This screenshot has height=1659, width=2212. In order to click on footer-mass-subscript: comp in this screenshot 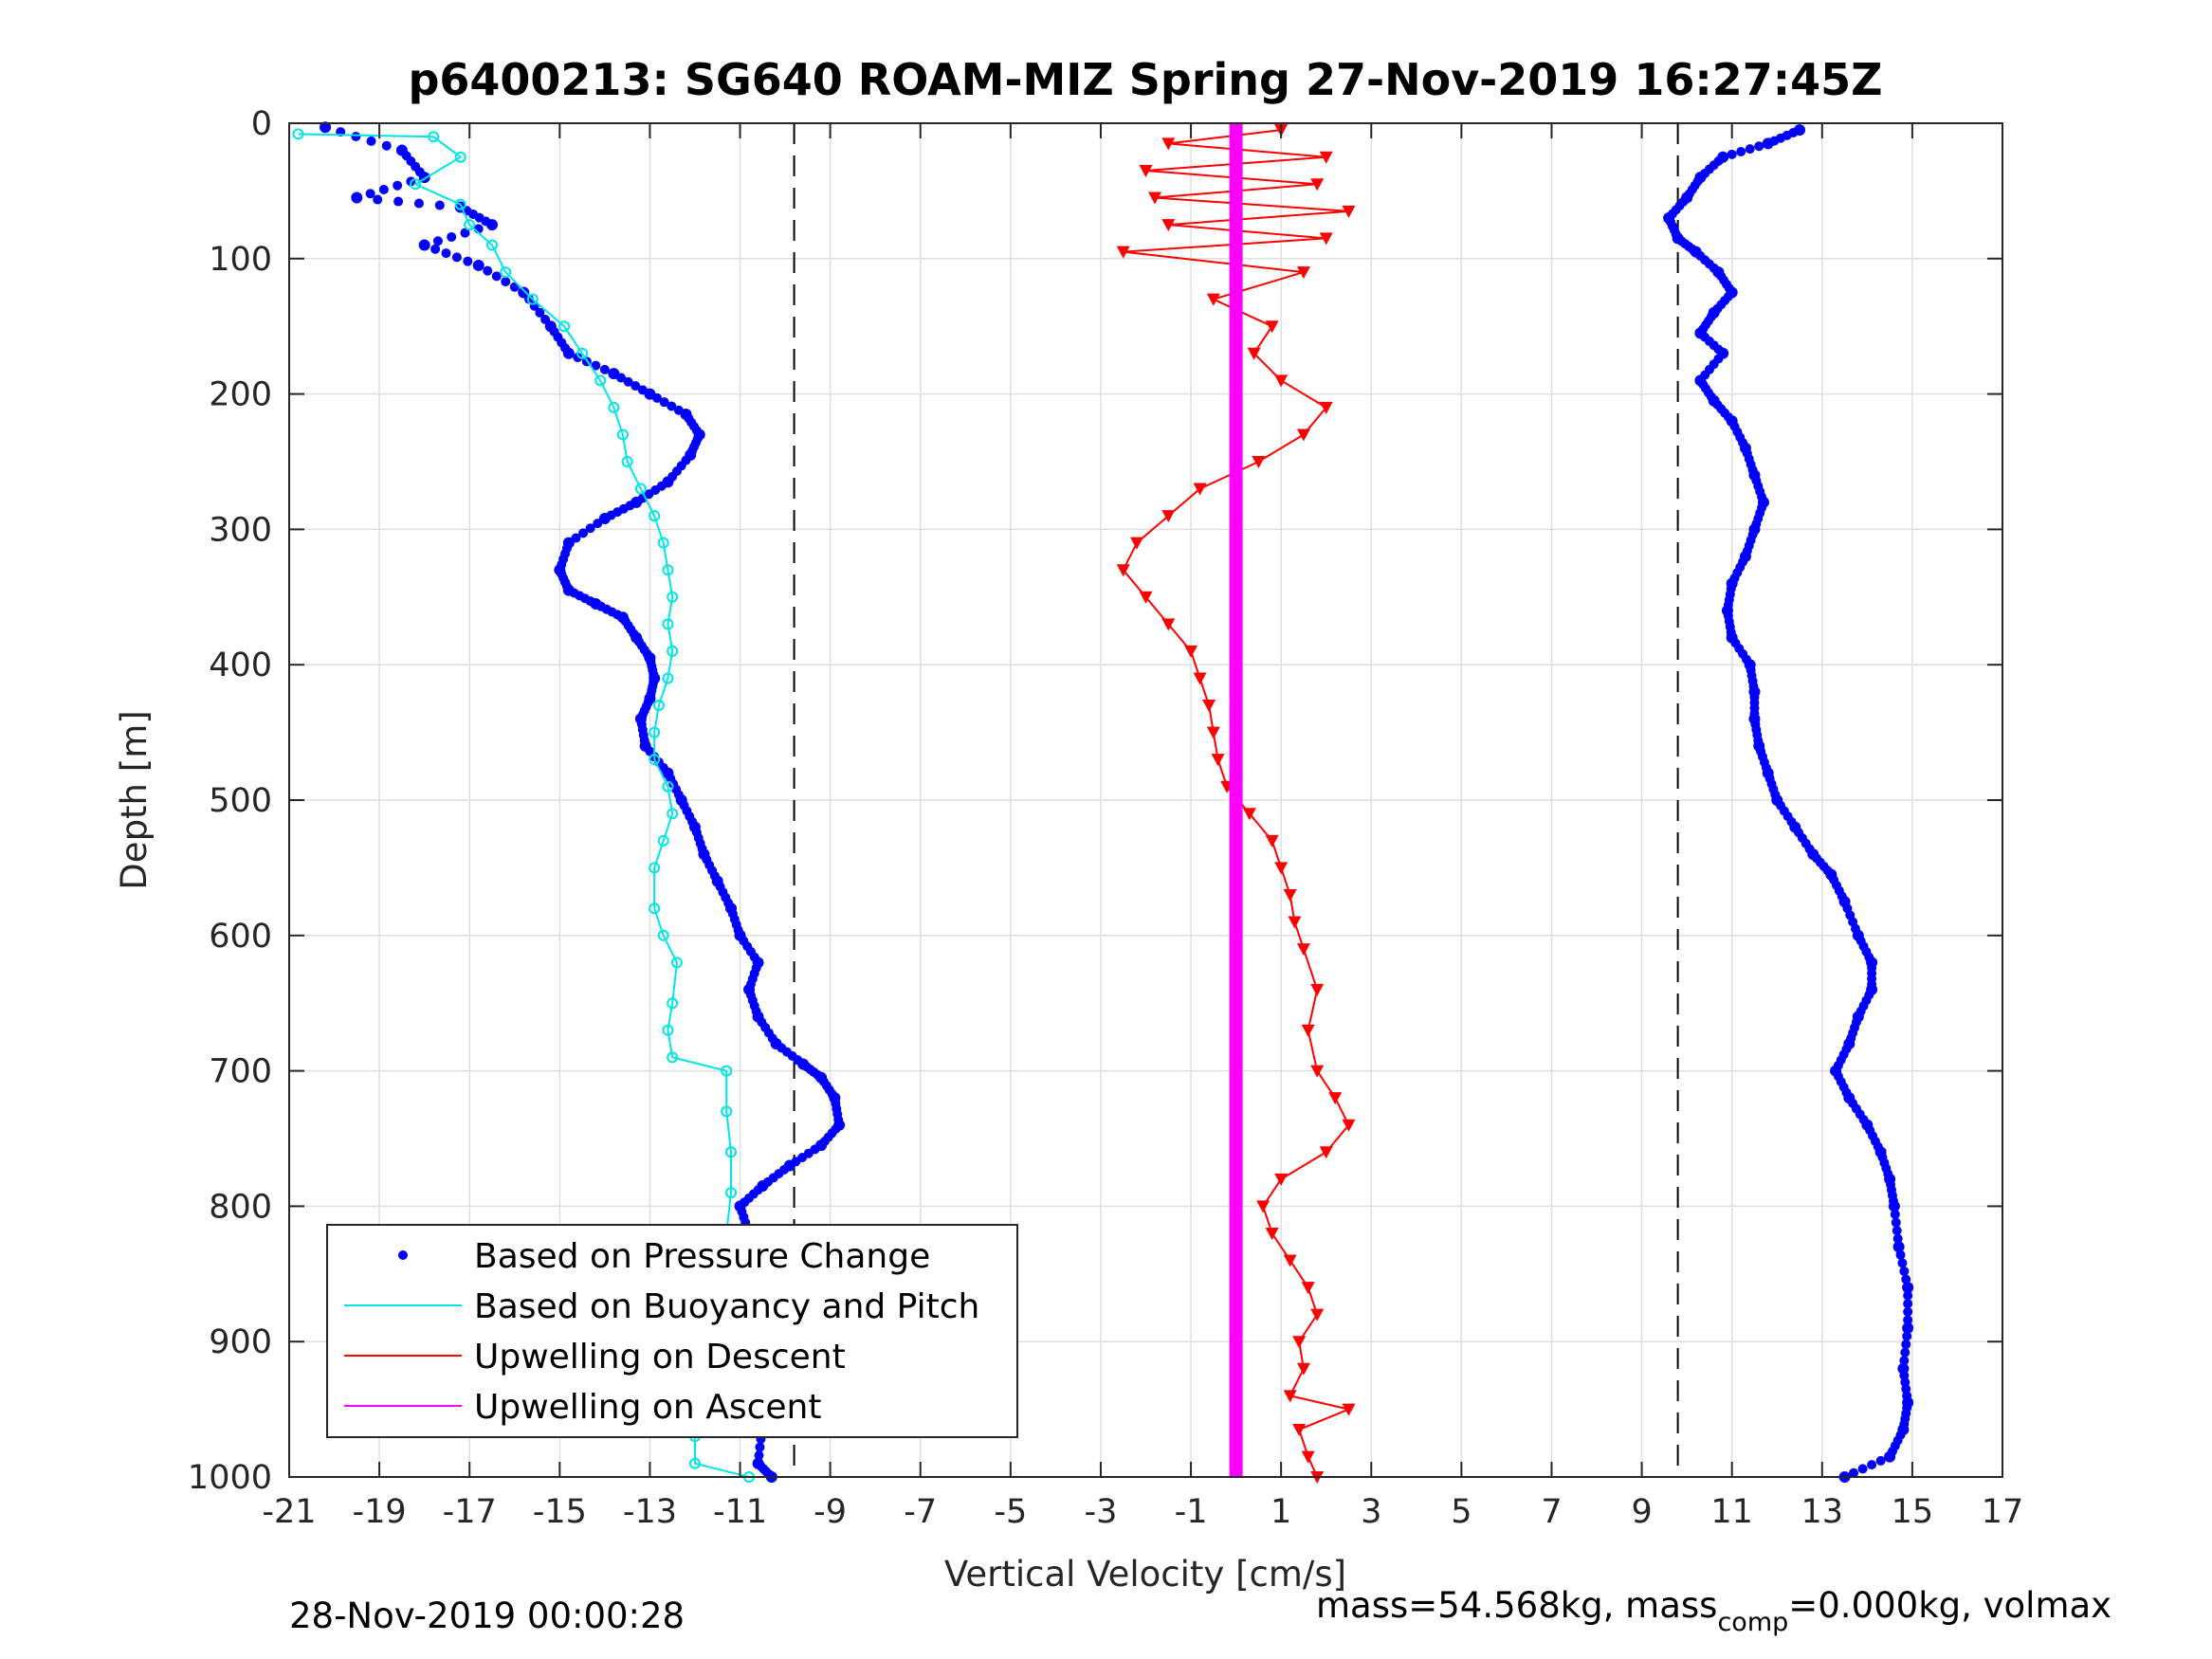, I will do `click(1752, 1622)`.